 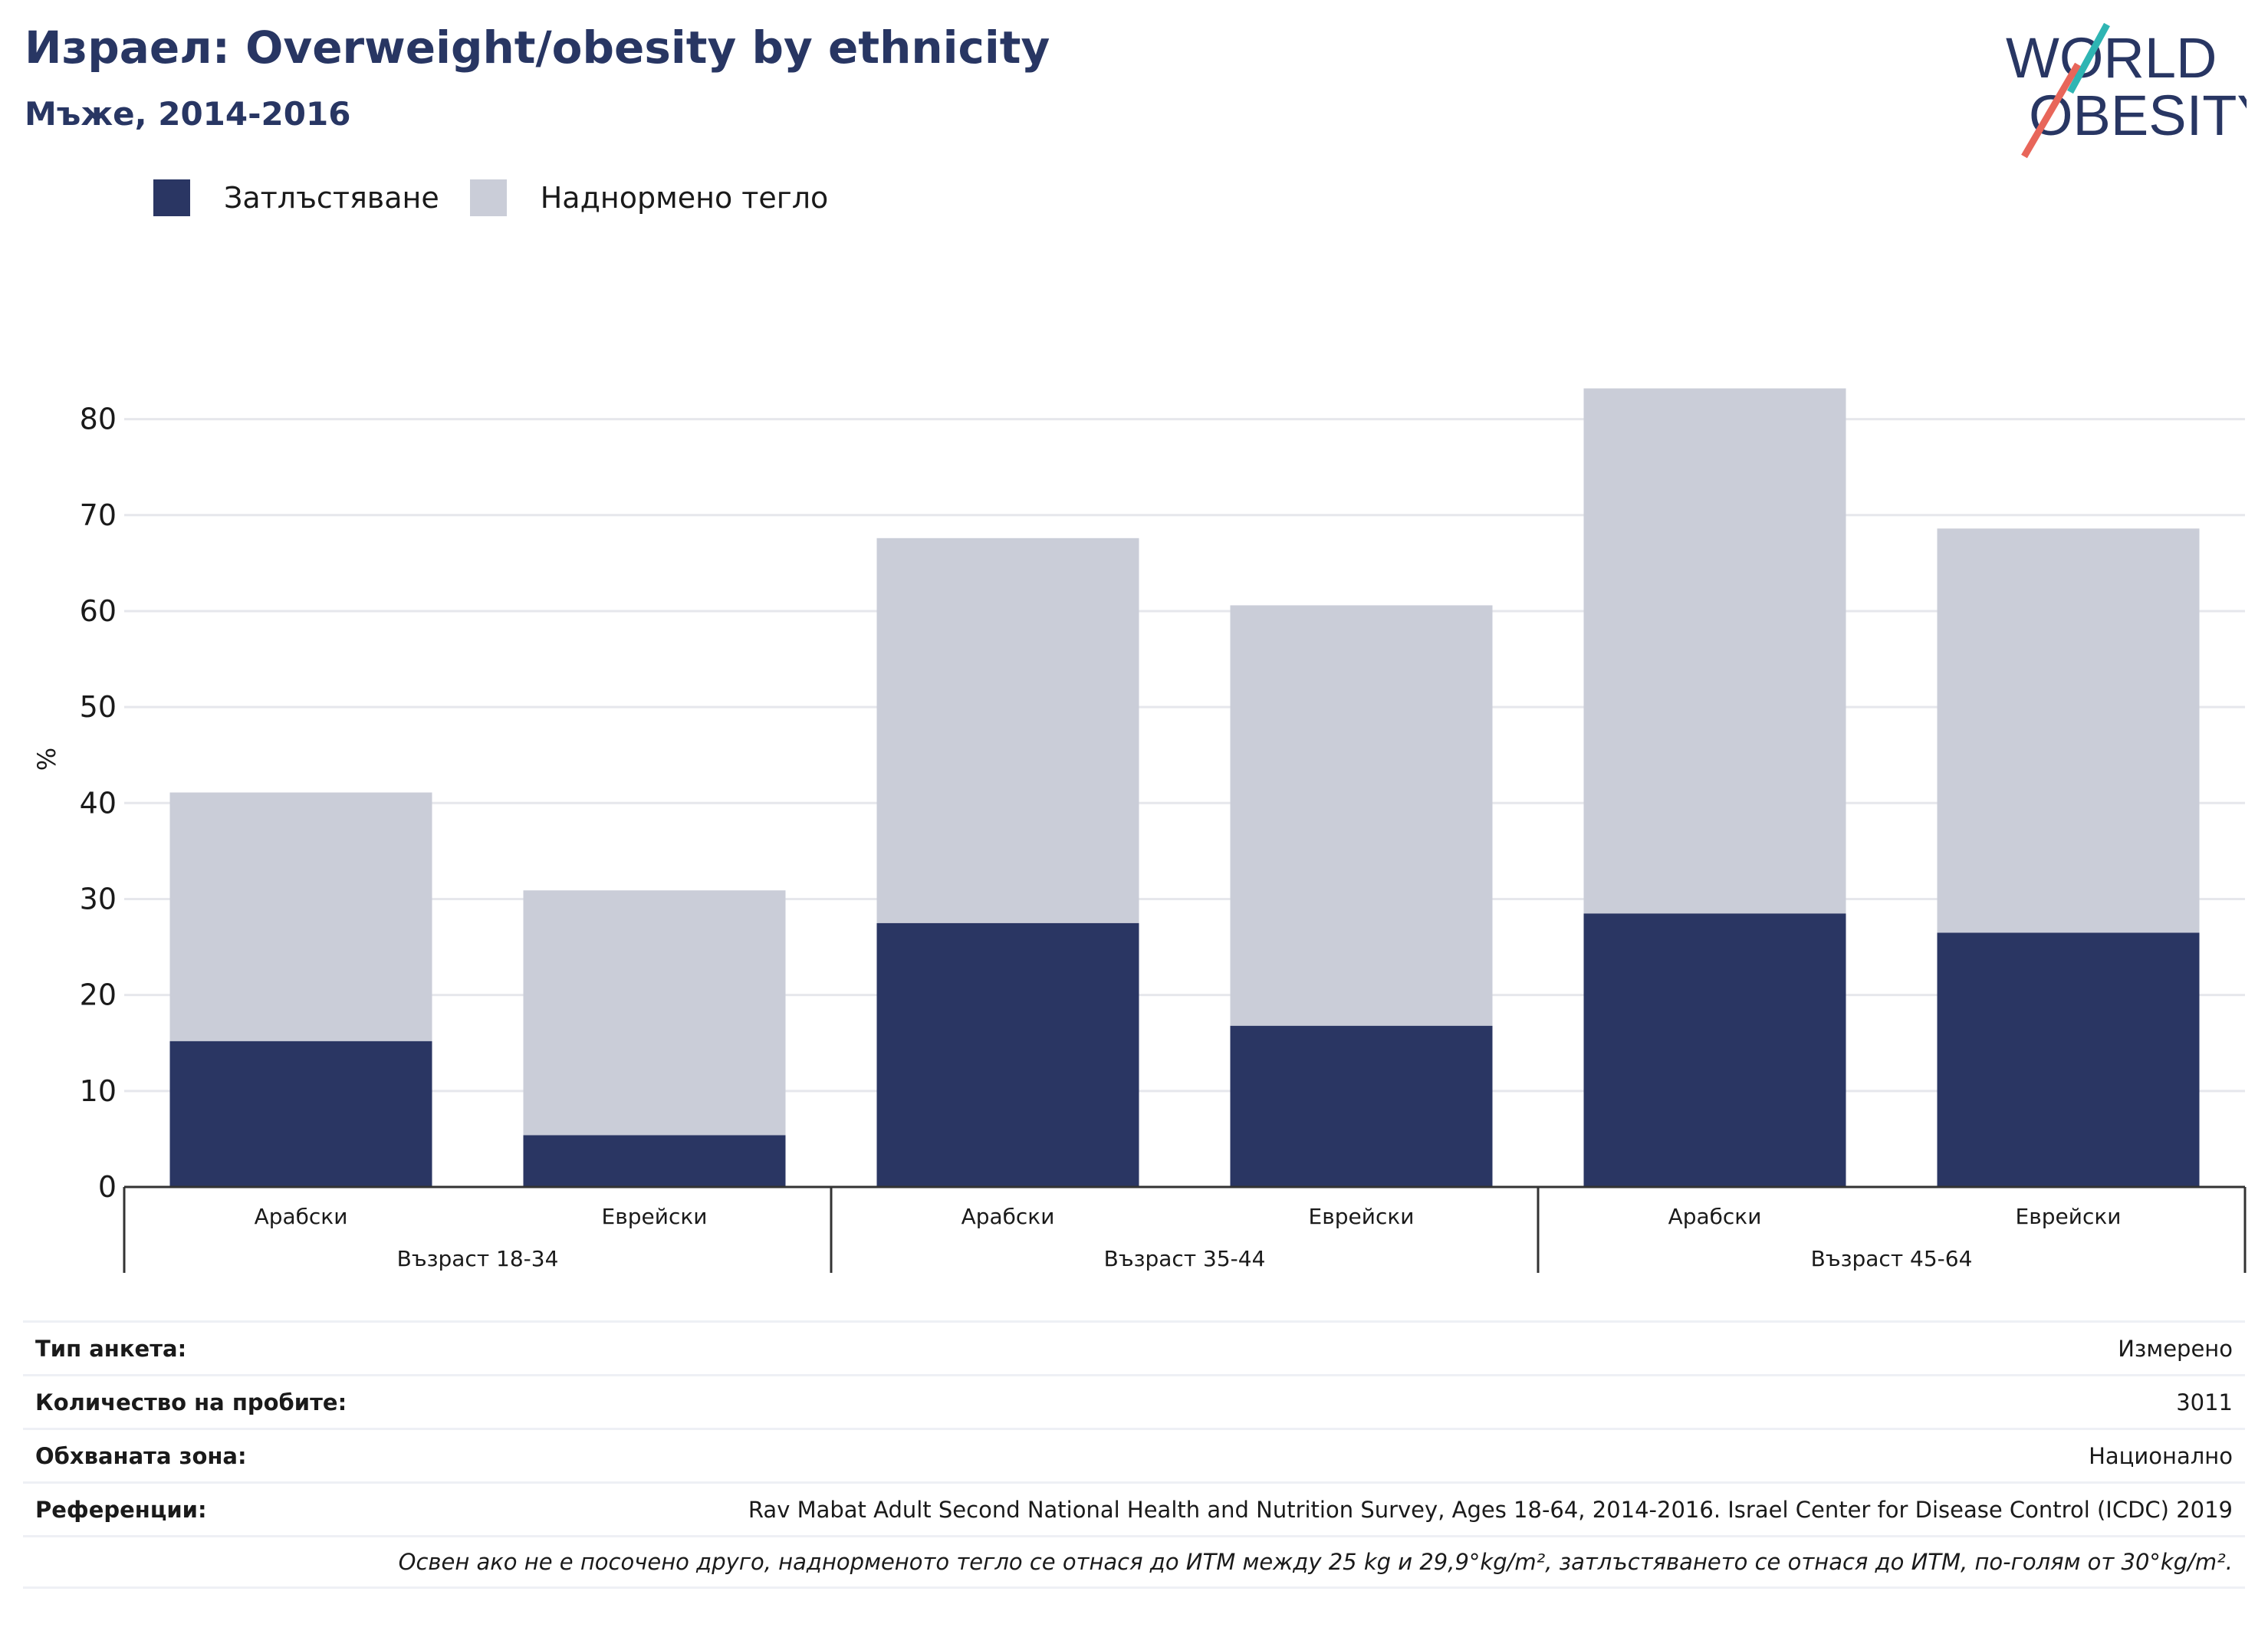 What do you see at coordinates (141, 1456) in the screenshot?
I see `info-label-area-covered: Обхваната зона:` at bounding box center [141, 1456].